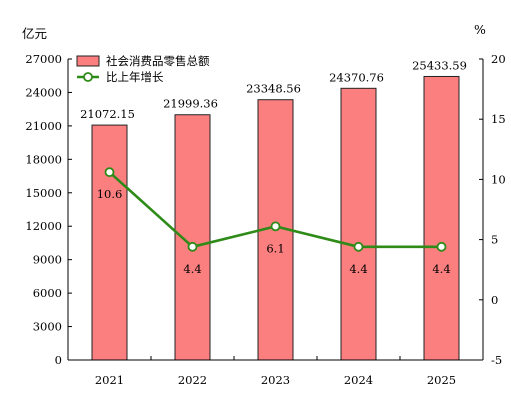  I want to click on bar-2025, so click(441, 218).